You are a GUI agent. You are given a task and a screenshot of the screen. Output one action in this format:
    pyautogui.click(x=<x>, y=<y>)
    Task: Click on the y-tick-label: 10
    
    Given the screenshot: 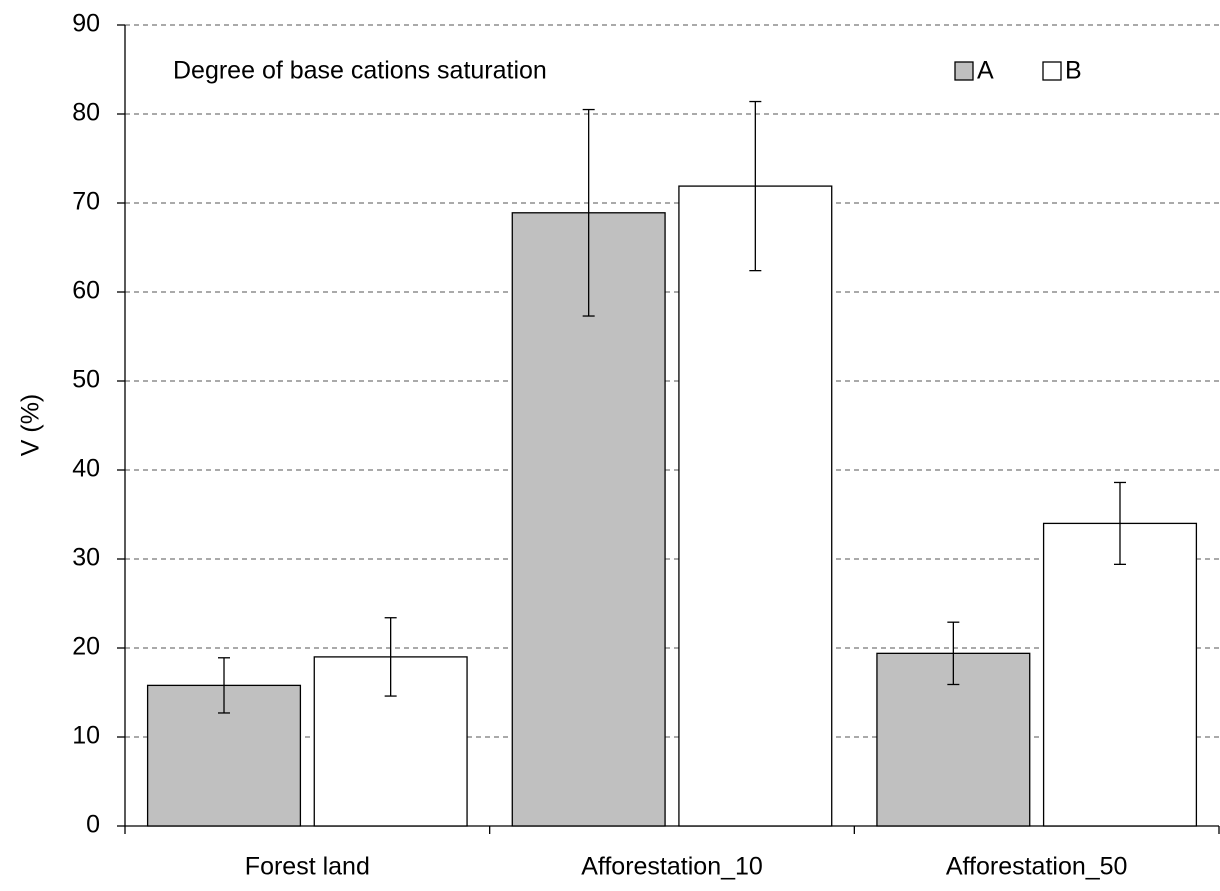 What is the action you would take?
    pyautogui.click(x=86, y=736)
    